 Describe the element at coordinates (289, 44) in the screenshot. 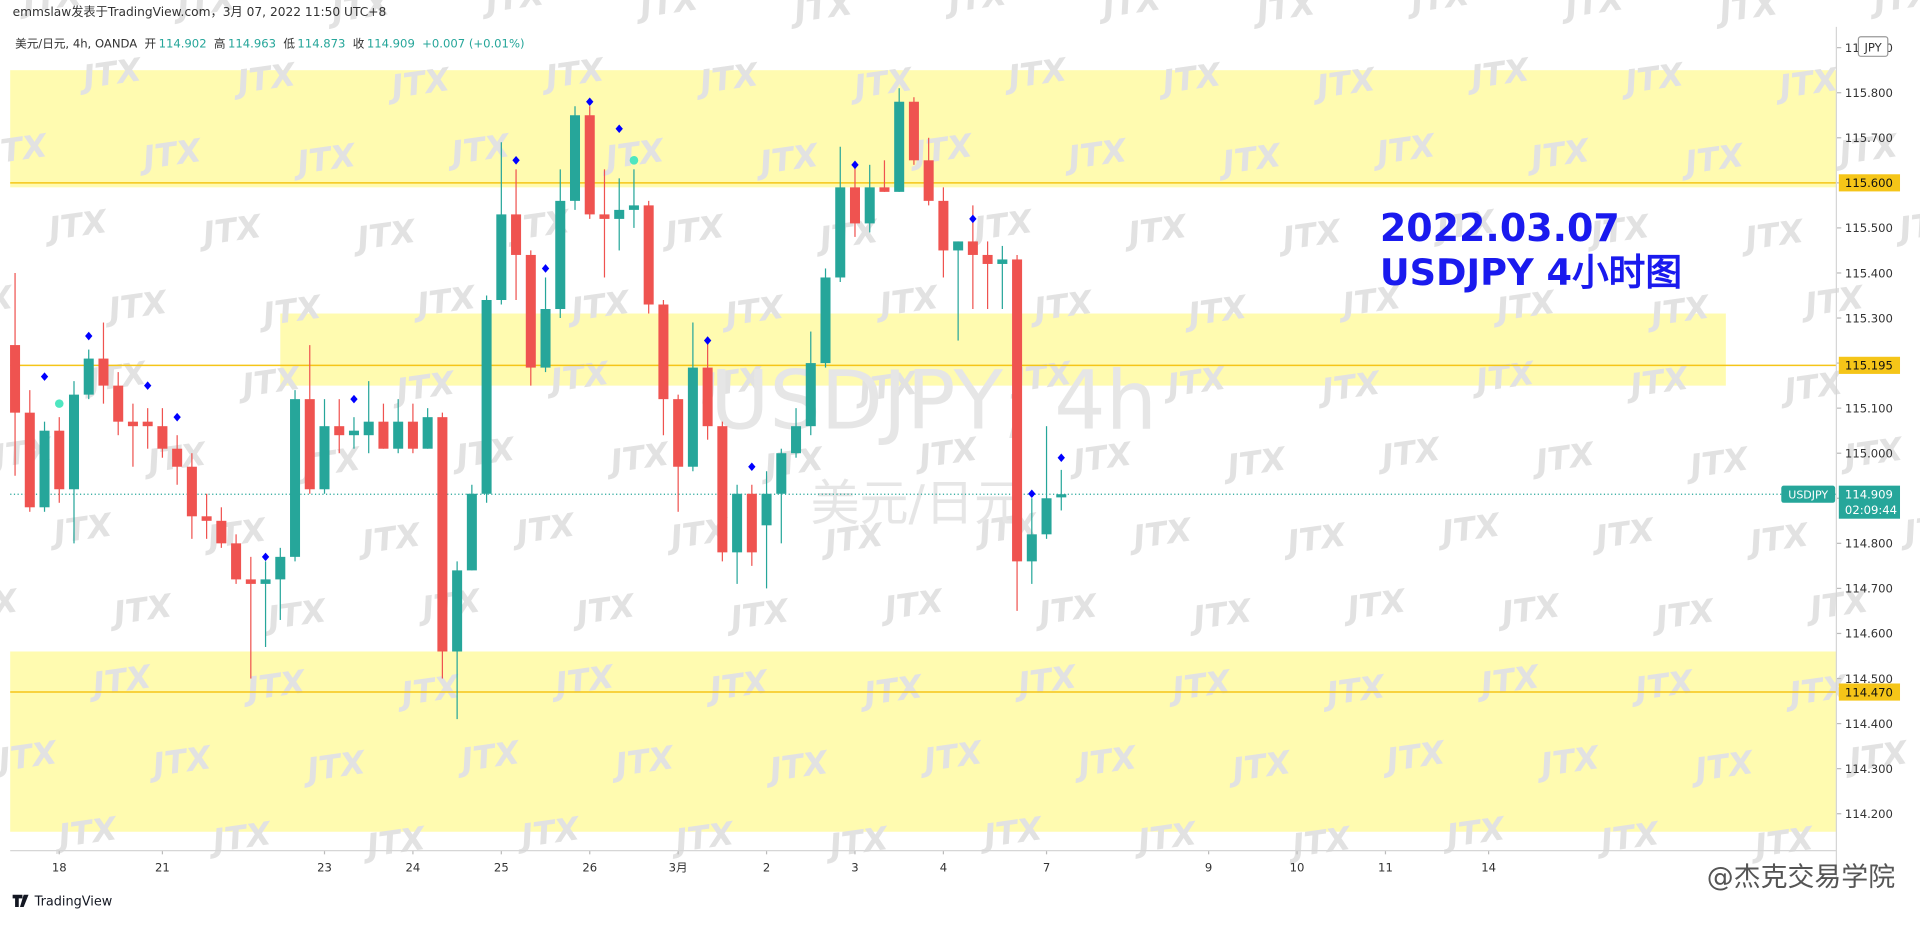

I see `legend-item: 低` at that location.